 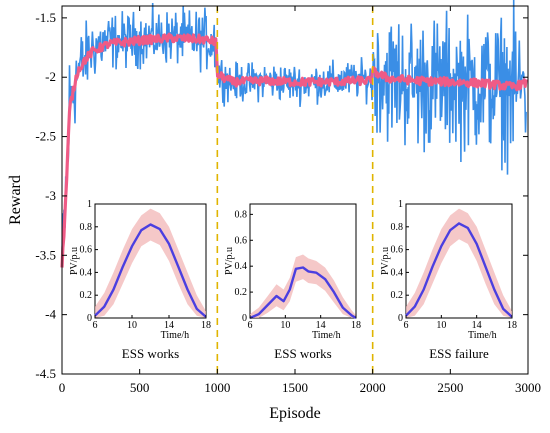 I want to click on y-tick-label: -1.5, so click(x=45, y=17).